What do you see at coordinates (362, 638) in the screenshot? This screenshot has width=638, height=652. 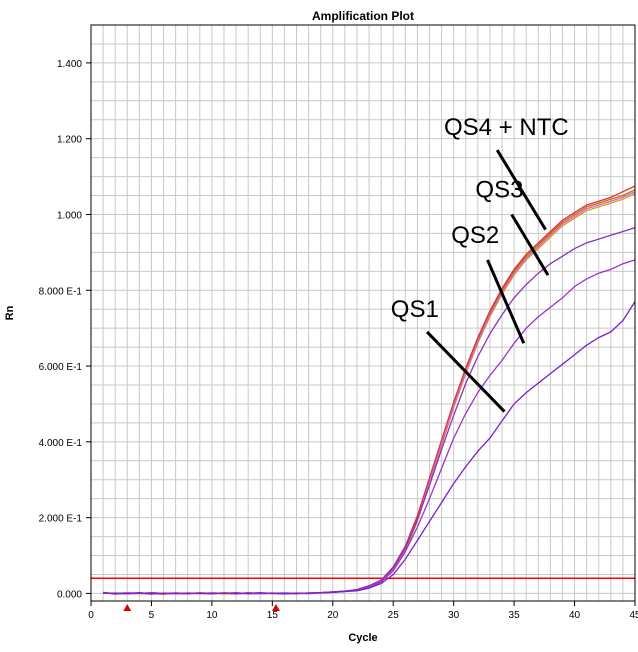 I see `x-axis-title: Cycle` at bounding box center [362, 638].